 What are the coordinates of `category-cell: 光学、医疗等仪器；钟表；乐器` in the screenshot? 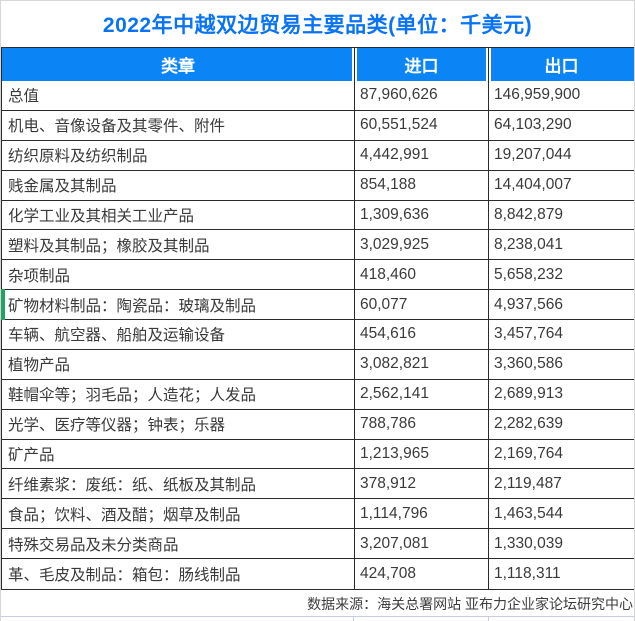 It's located at (117, 426).